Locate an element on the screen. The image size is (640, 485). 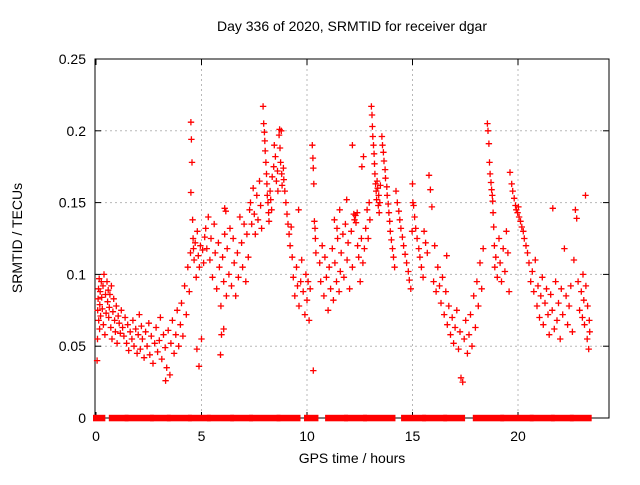
x-axis-label: GPS time / hours is located at coordinates (352, 458).